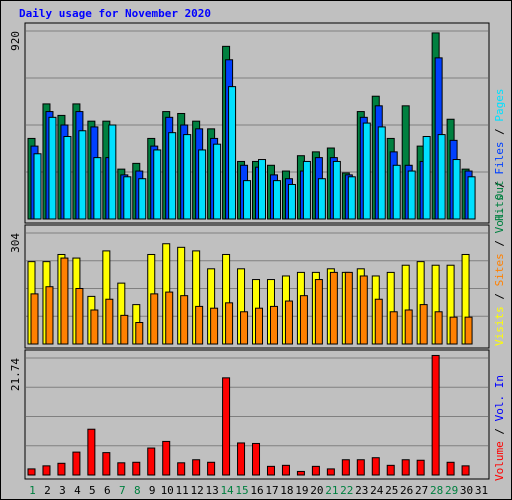  I want to click on legend-entry-sites: Sites, so click(499, 269).